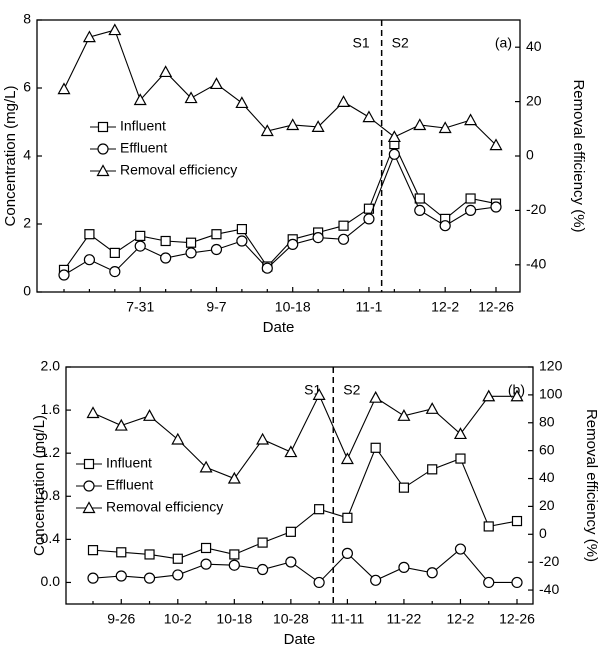  I want to click on y2-tick-label: 20, so click(547, 505).